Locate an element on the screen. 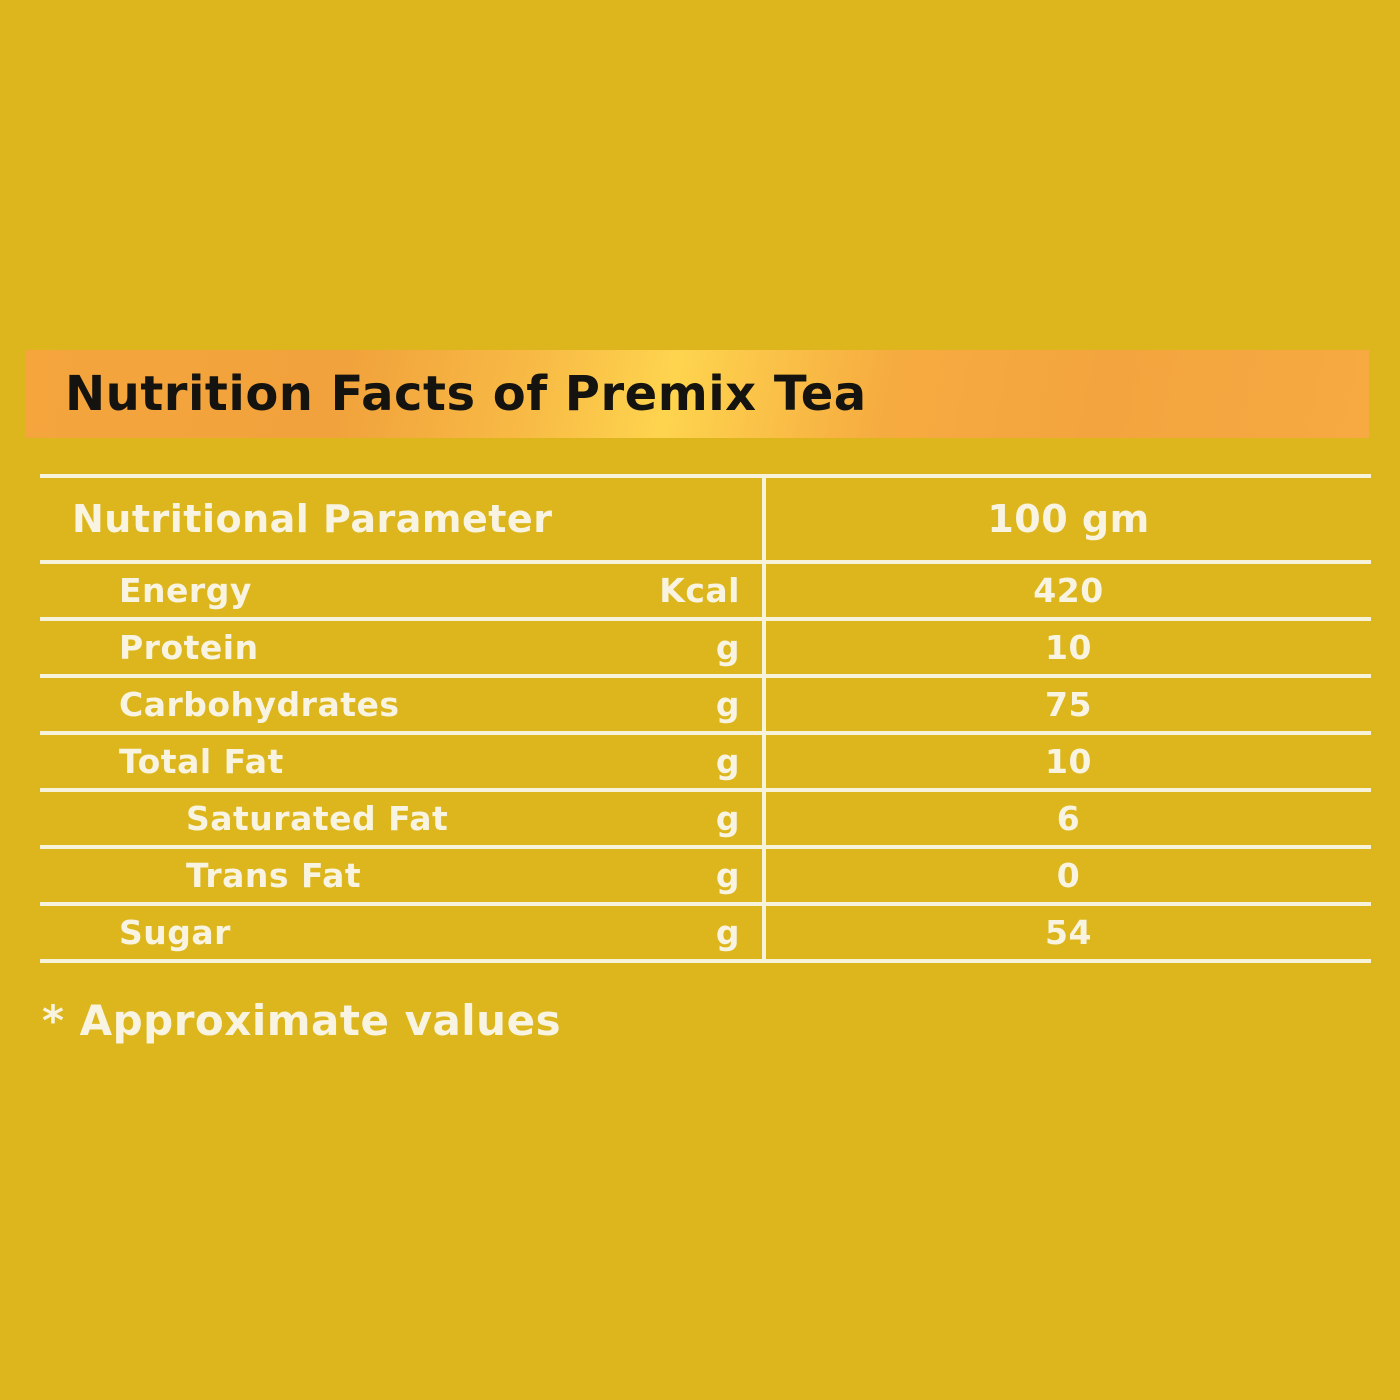 This screenshot has width=1400, height=1400. header-amount-label: 100 gm is located at coordinates (1068, 519).